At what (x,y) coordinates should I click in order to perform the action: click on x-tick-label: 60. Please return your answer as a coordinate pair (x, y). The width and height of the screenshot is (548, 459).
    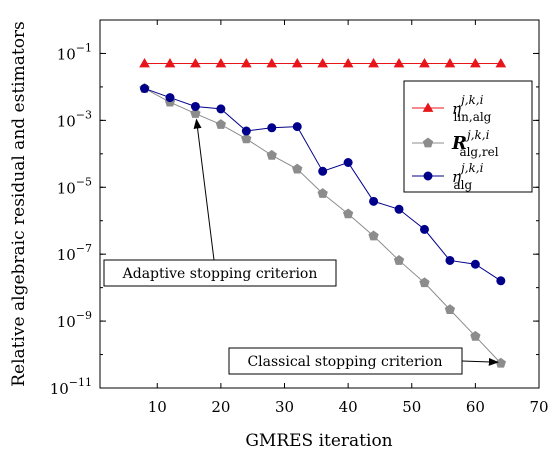
    Looking at the image, I should click on (475, 407).